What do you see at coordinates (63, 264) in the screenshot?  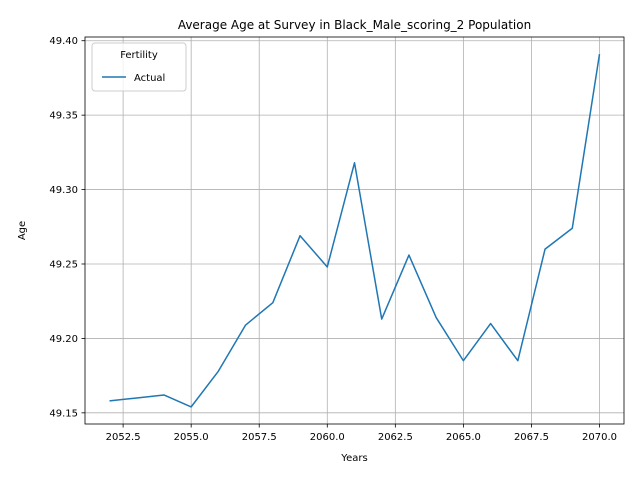 I see `y-tick-label: 49.25` at bounding box center [63, 264].